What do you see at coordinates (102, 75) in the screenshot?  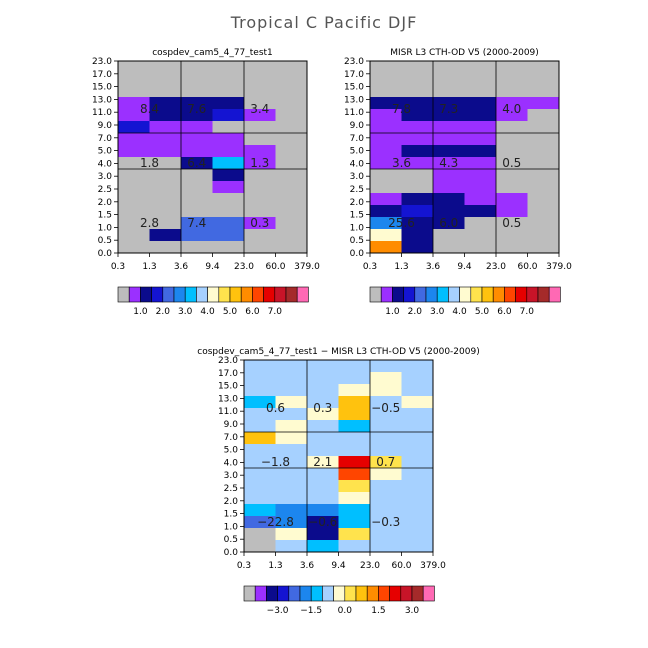 I see `y-tick-label: 17.0` at bounding box center [102, 75].